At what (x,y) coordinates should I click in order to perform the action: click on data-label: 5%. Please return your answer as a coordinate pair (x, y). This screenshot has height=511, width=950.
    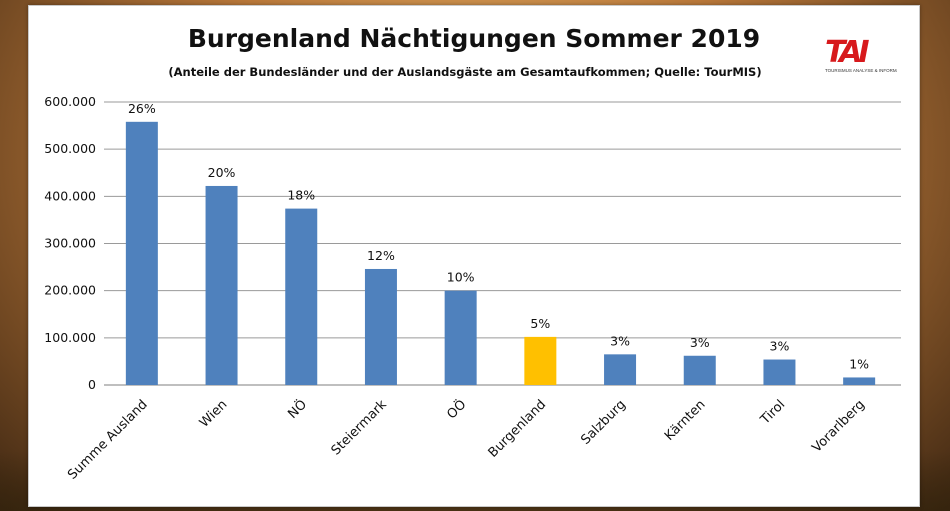
    Looking at the image, I should click on (540, 323).